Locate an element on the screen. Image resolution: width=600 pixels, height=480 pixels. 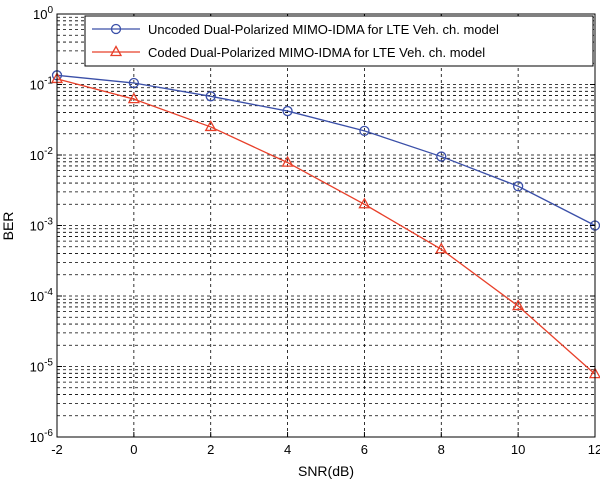
y-tick-label: 10⁻² is located at coordinates (42, 154).